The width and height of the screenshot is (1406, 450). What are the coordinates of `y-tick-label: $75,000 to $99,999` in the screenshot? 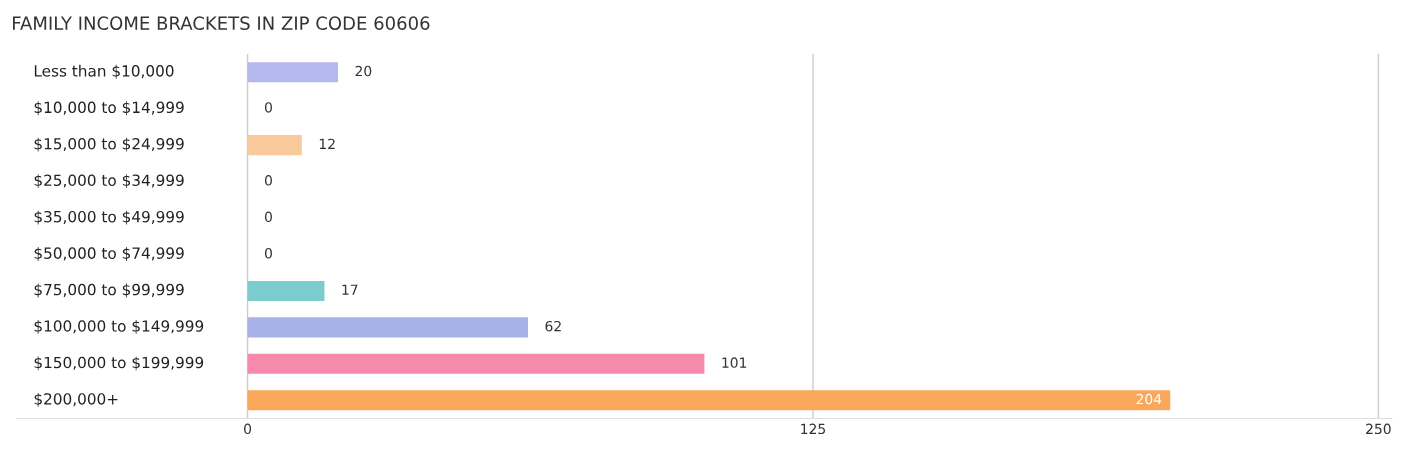 It's located at (109, 290).